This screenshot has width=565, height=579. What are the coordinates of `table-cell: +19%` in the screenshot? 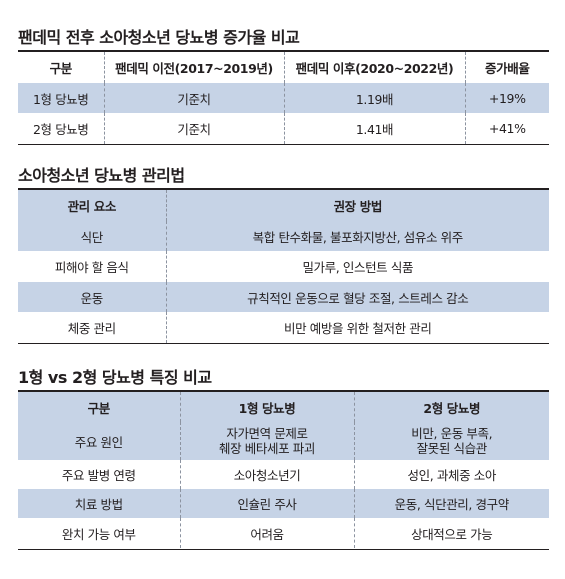 It's located at (506, 98).